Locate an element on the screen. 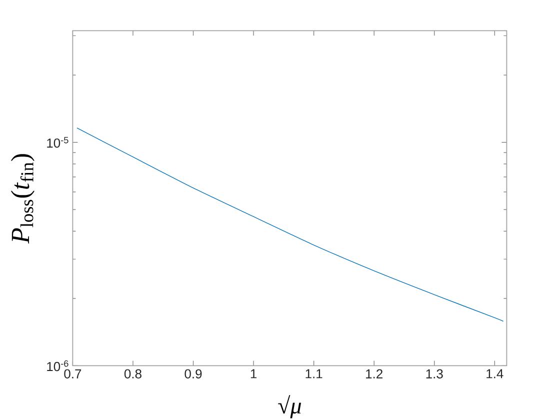 The width and height of the screenshot is (560, 420). y-tick-label: 10$^{-5}$ is located at coordinates (57, 142).